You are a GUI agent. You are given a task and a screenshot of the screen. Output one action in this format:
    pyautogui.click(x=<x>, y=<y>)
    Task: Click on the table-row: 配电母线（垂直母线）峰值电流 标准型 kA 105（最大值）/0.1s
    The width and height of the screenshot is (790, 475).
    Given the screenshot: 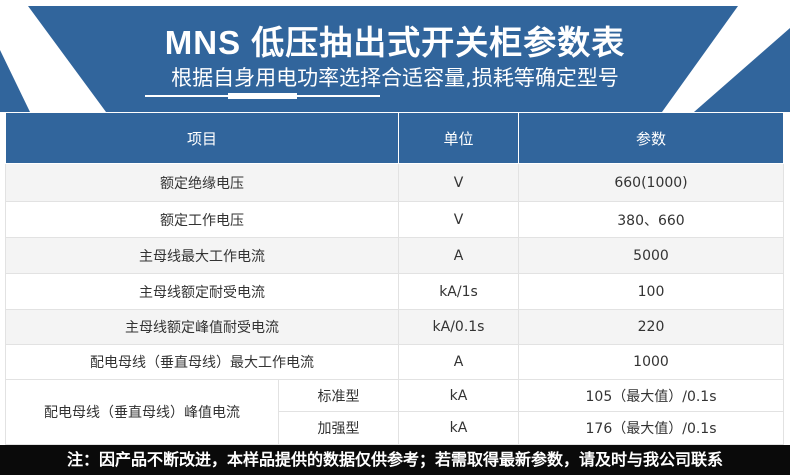 What is the action you would take?
    pyautogui.click(x=394, y=412)
    